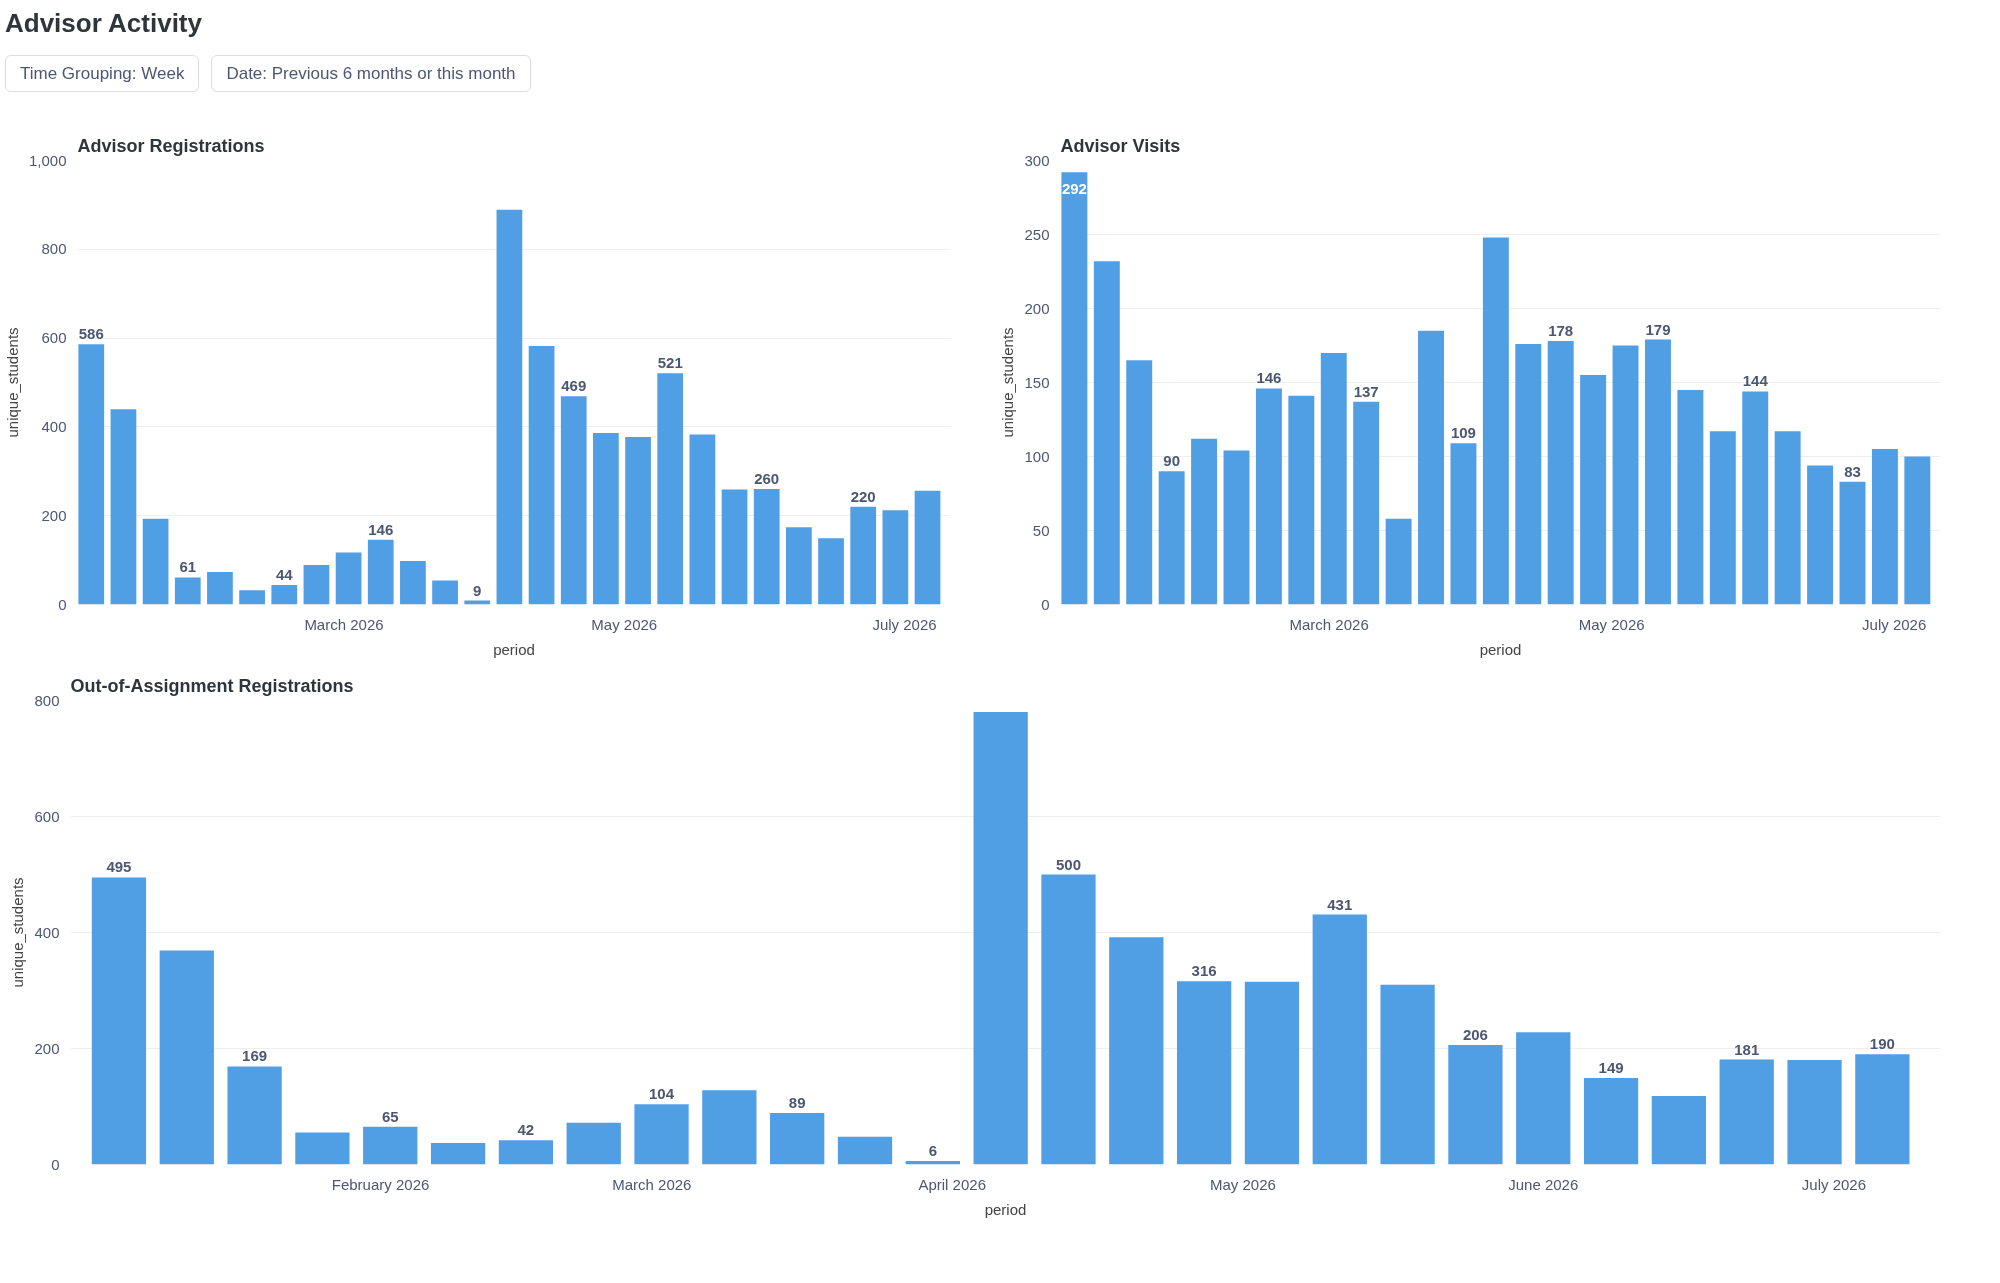  I want to click on data-label: 316, so click(1204, 971).